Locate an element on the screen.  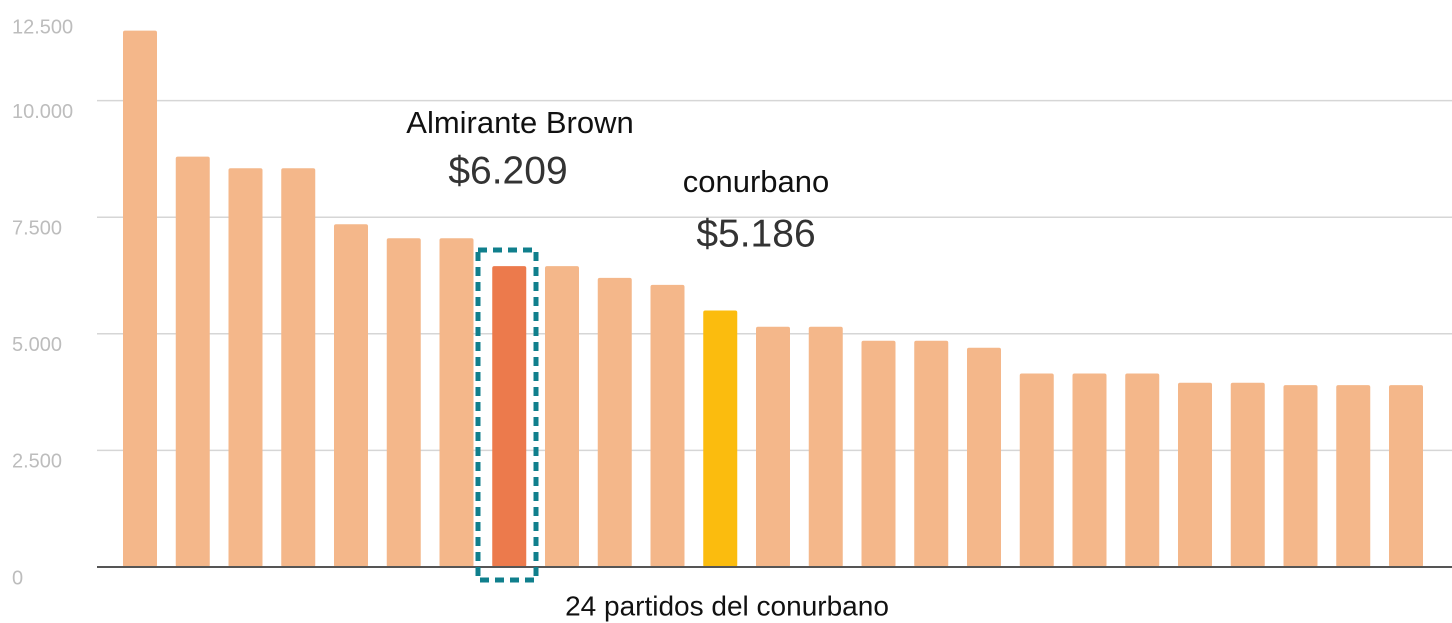
y-tick-label: 0 is located at coordinates (17, 578).